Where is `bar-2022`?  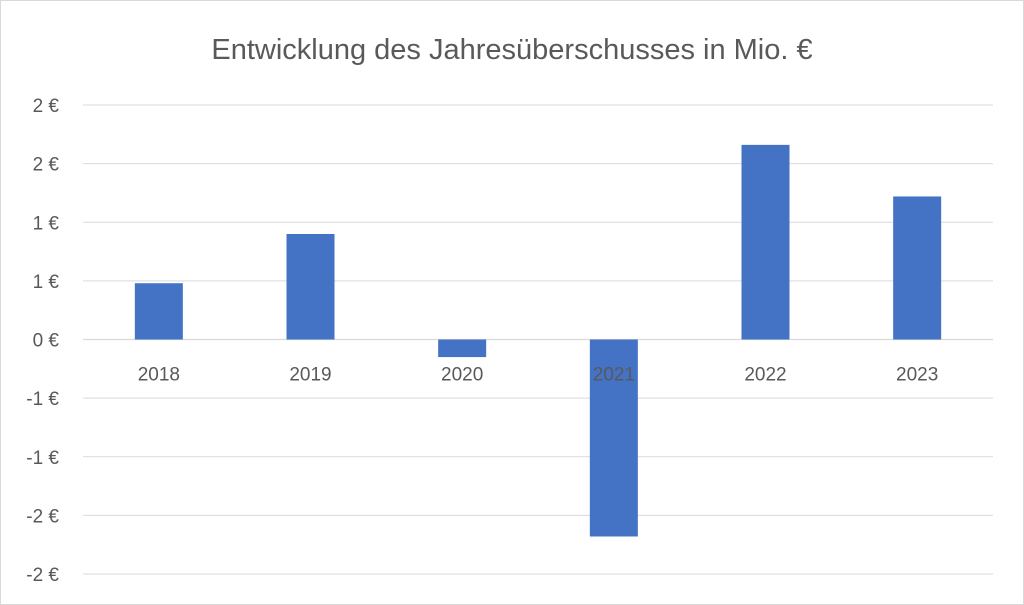 bar-2022 is located at coordinates (765, 242).